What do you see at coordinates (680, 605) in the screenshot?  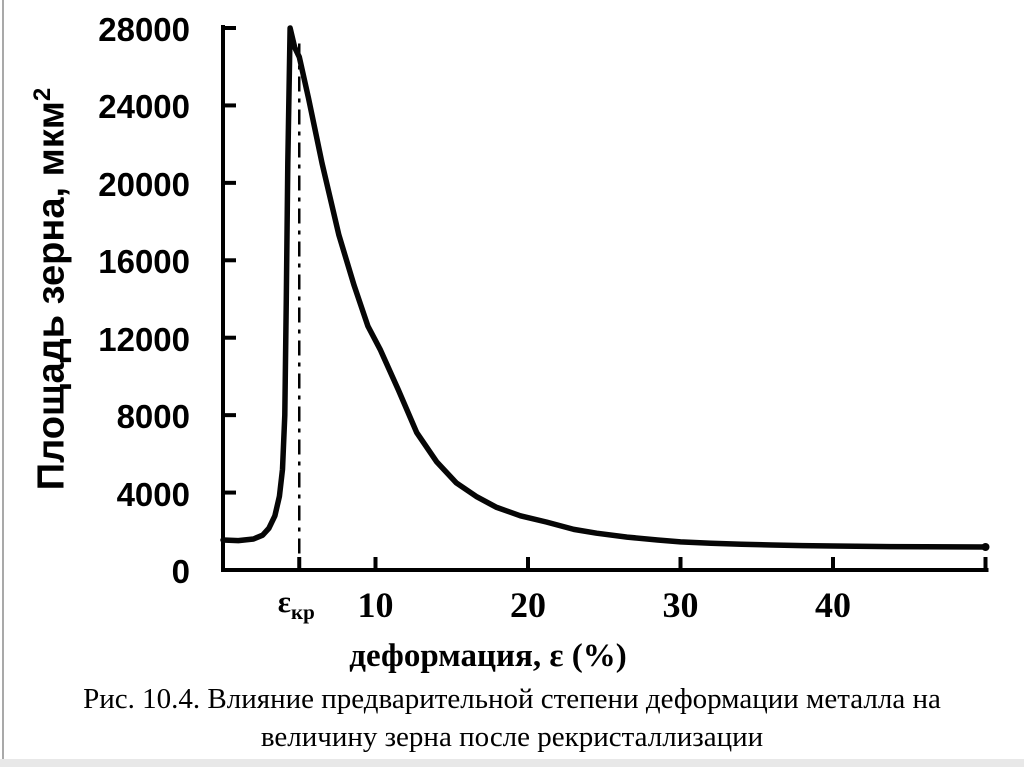 I see `x-tick-label-30: 30` at bounding box center [680, 605].